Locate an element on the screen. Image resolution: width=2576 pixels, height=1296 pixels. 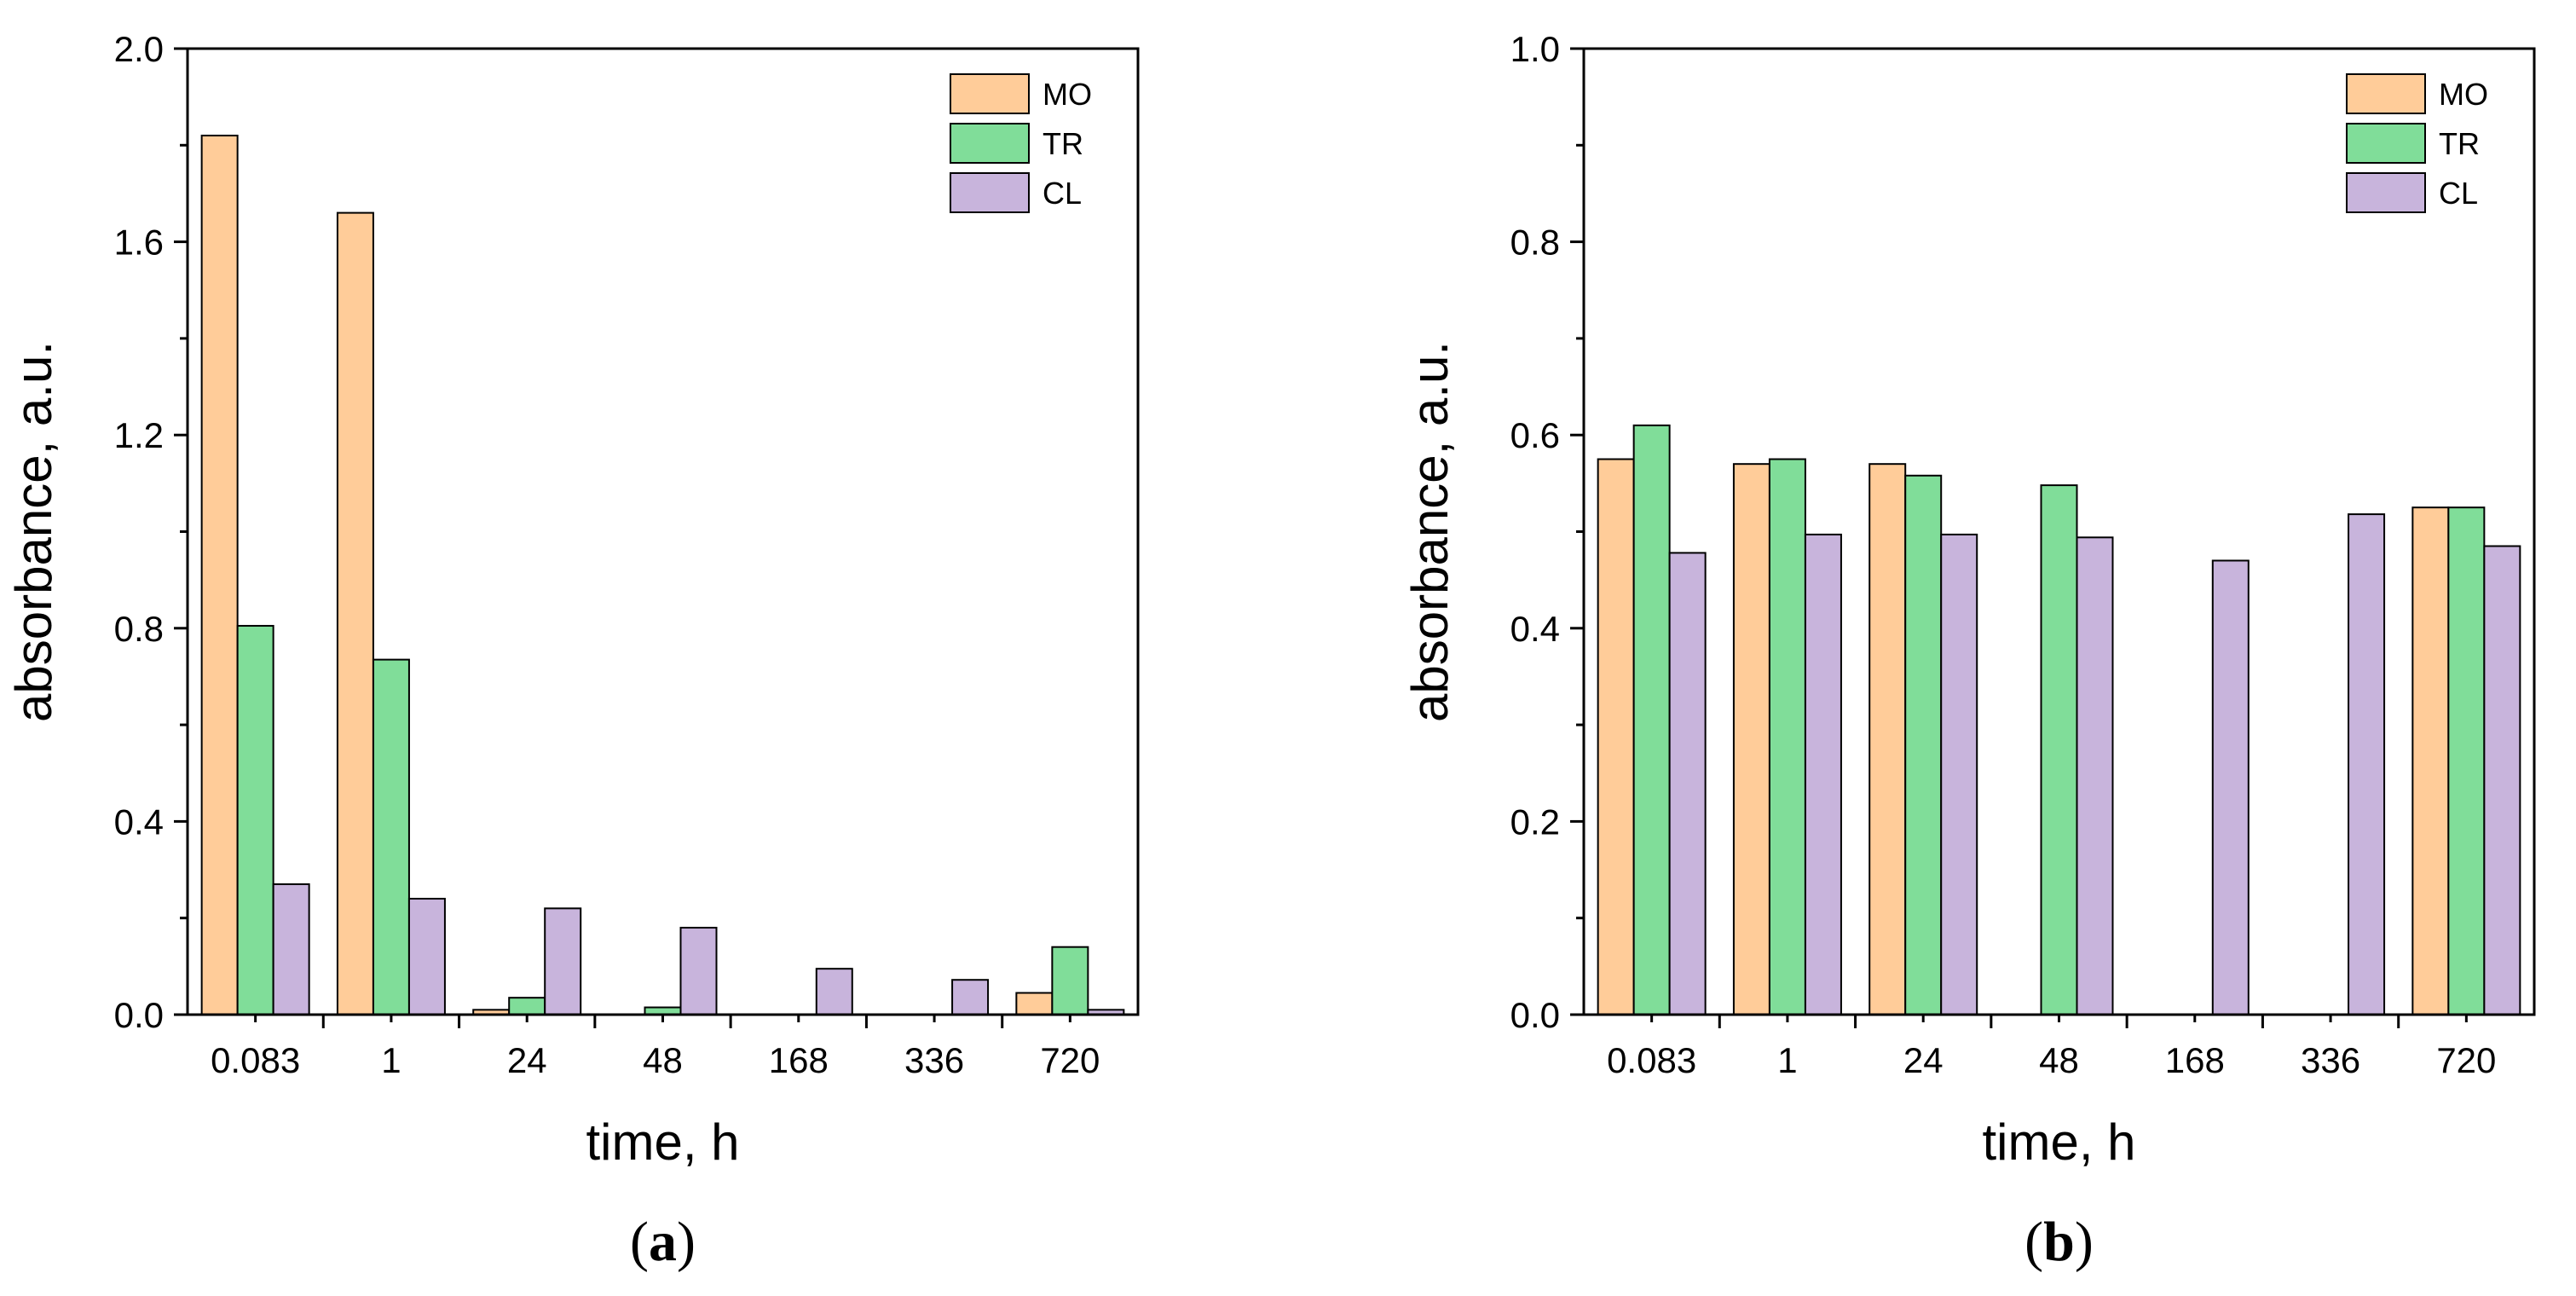
y-tick-label: 1.2 is located at coordinates (139, 435).